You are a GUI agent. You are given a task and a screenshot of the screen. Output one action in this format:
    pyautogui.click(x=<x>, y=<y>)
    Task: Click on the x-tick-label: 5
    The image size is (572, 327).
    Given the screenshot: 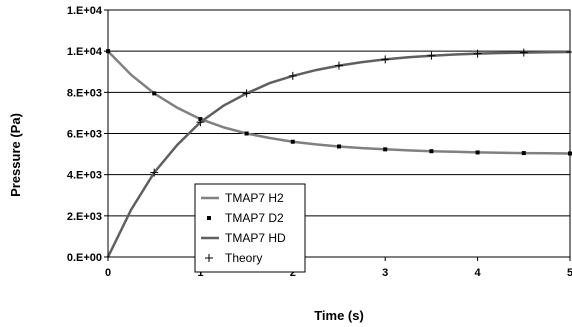 What is the action you would take?
    pyautogui.click(x=569, y=273)
    